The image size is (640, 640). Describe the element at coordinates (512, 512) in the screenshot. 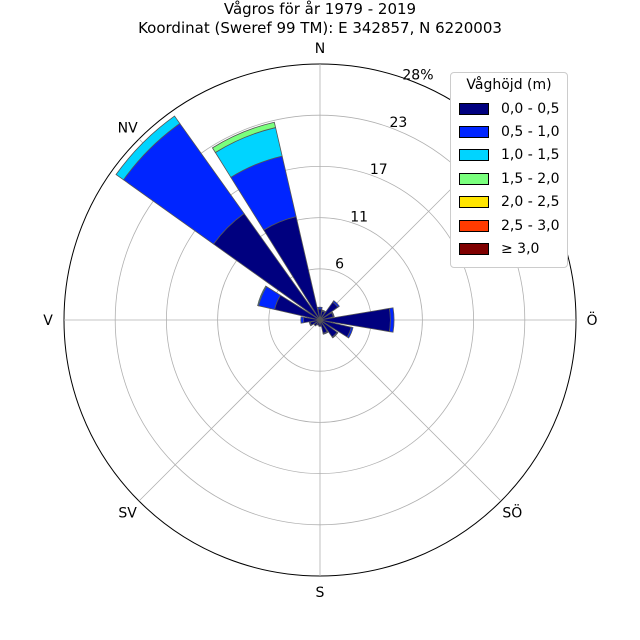

I see `direction-label: SÖ` at that location.